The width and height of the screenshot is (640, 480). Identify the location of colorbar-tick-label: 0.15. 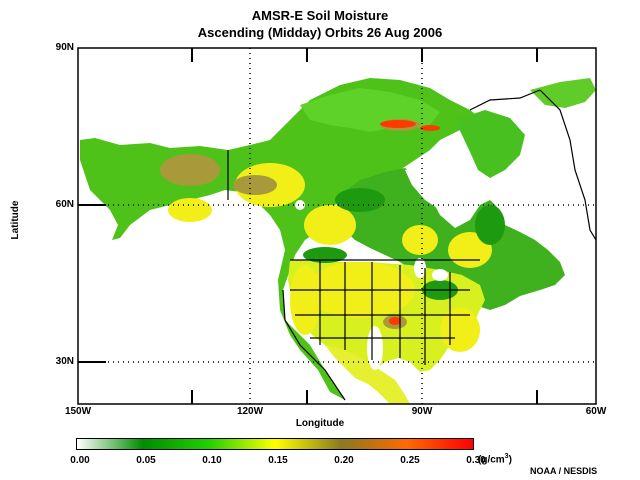
(278, 460).